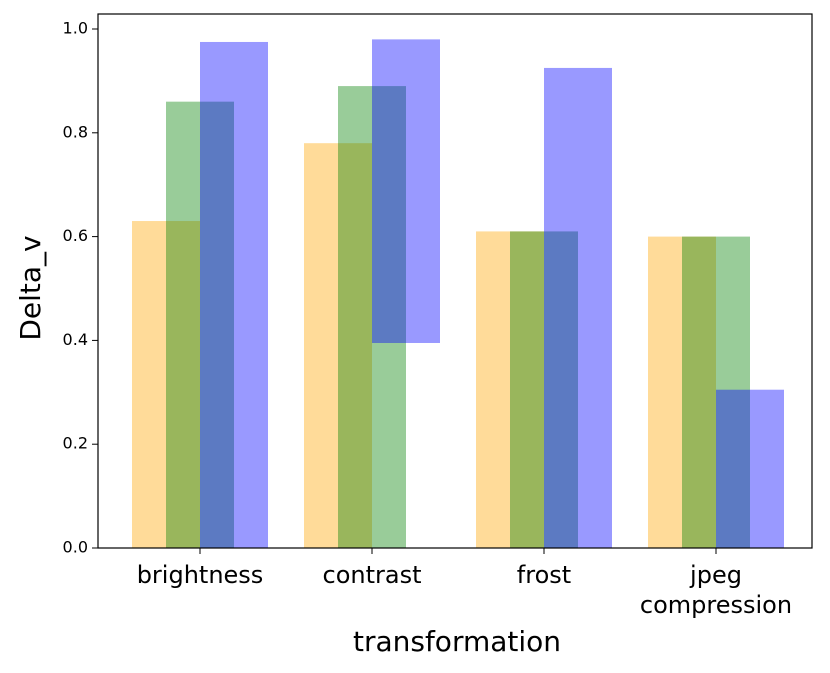  Describe the element at coordinates (30, 287) in the screenshot. I see `y-axis-label: Delta_v` at that location.